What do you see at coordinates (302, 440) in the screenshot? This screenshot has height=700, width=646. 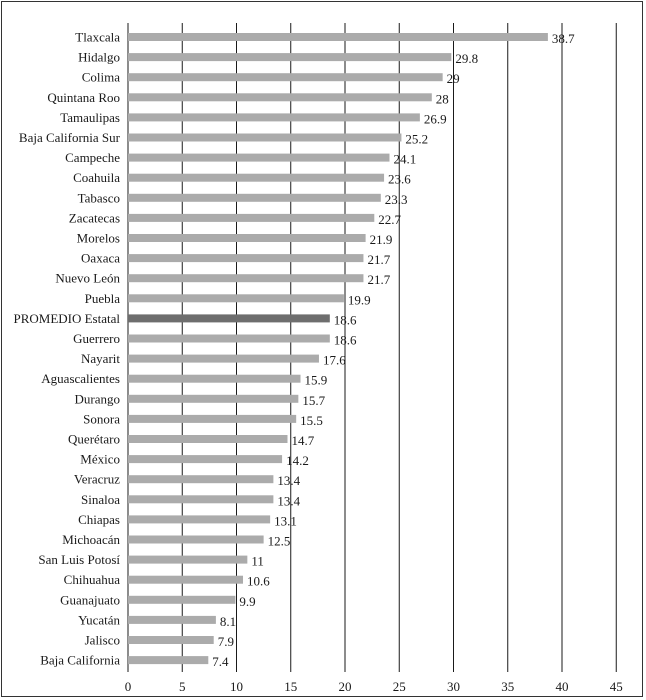 I see `value-label: 14.7` at bounding box center [302, 440].